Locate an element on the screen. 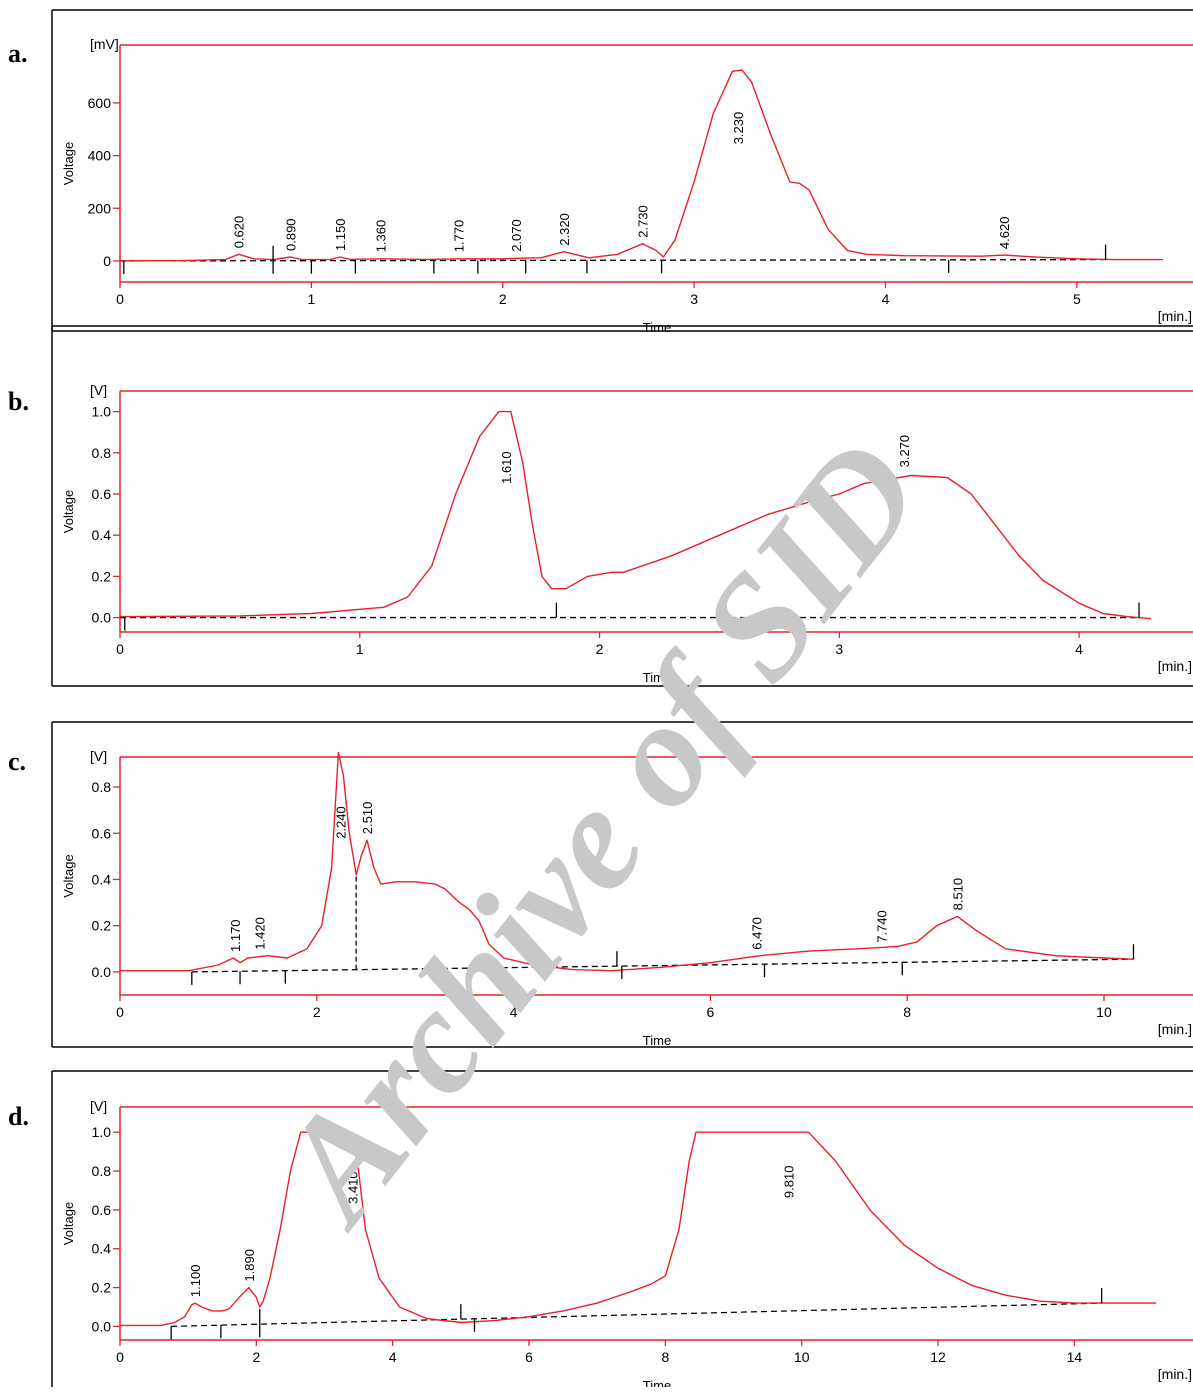 The image size is (1193, 1392). peak-label: 4.620 is located at coordinates (1004, 233).